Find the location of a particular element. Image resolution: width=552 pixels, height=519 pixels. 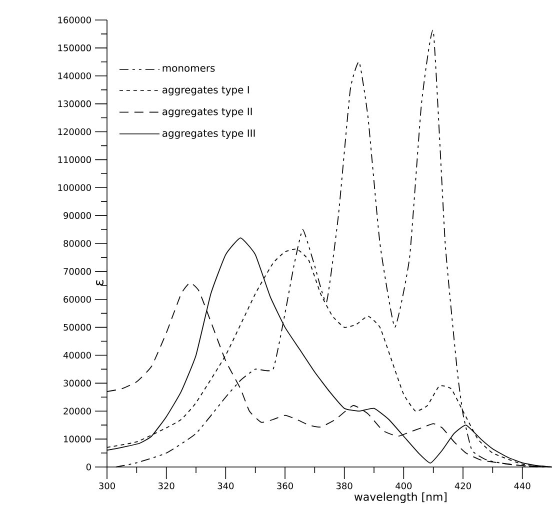

x-tick-label: 360 is located at coordinates (285, 486).